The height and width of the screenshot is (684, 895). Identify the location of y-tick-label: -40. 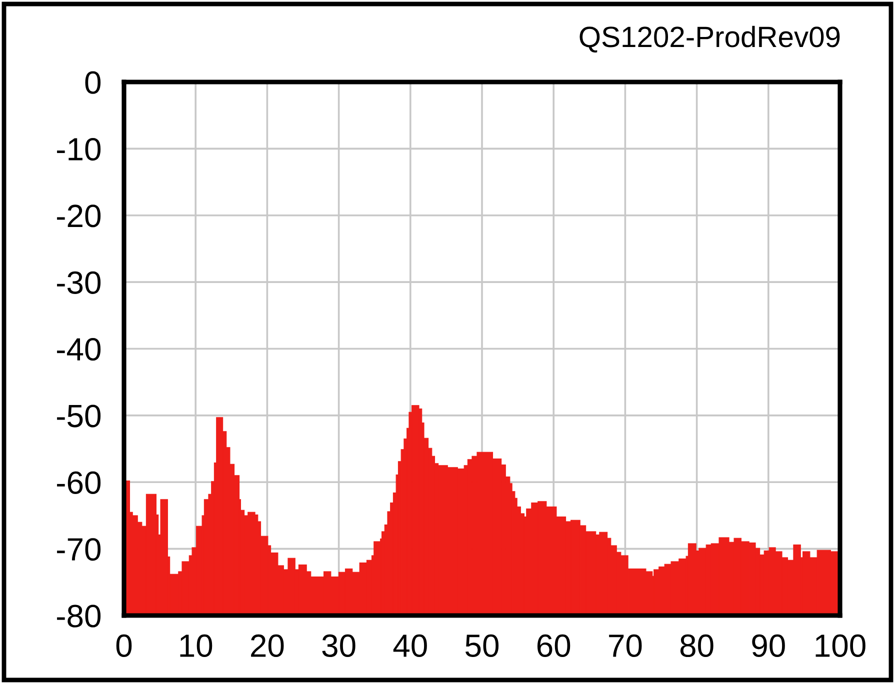
(79, 349).